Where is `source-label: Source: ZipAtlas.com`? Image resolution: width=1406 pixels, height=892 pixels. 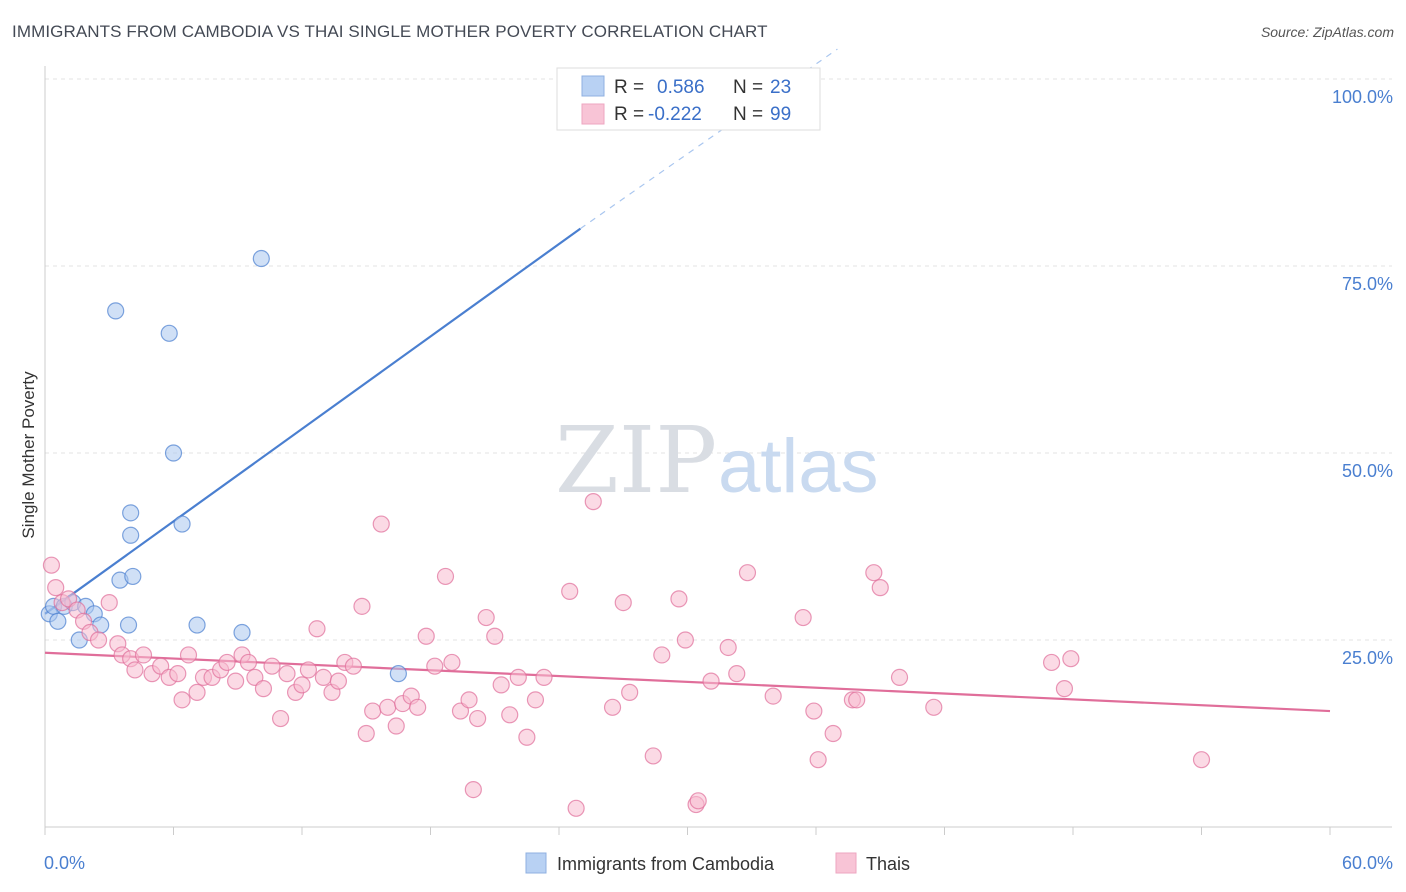
source-label: Source: ZipAtlas.com is located at coordinates (1327, 32).